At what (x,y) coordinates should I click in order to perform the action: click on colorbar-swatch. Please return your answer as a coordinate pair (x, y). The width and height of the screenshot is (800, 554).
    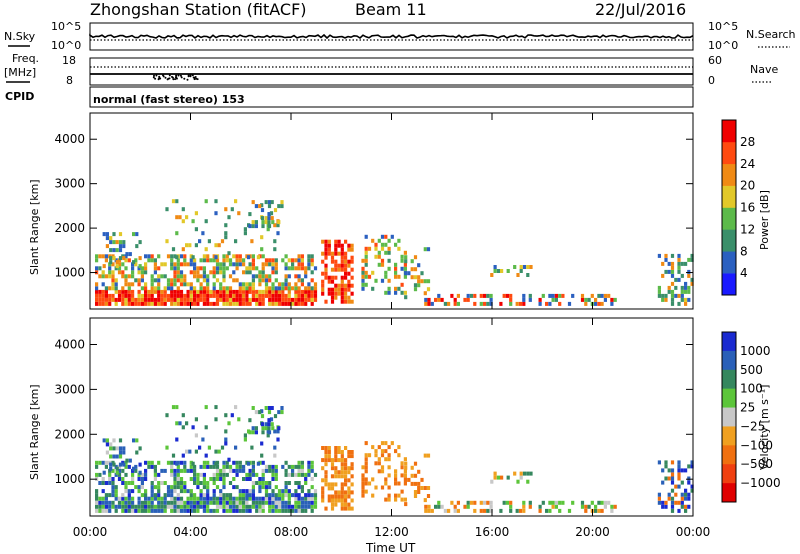
    Looking at the image, I should click on (729, 474).